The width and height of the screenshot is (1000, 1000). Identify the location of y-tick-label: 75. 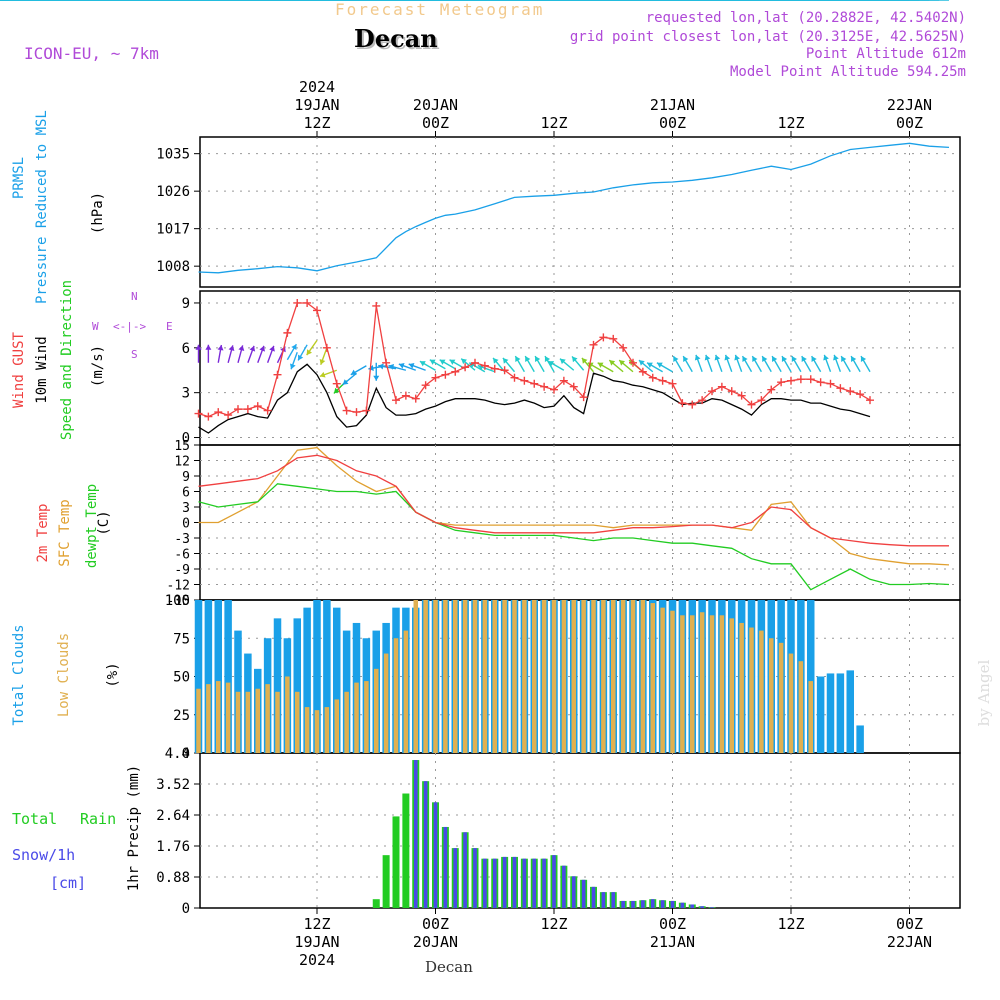
(181, 639).